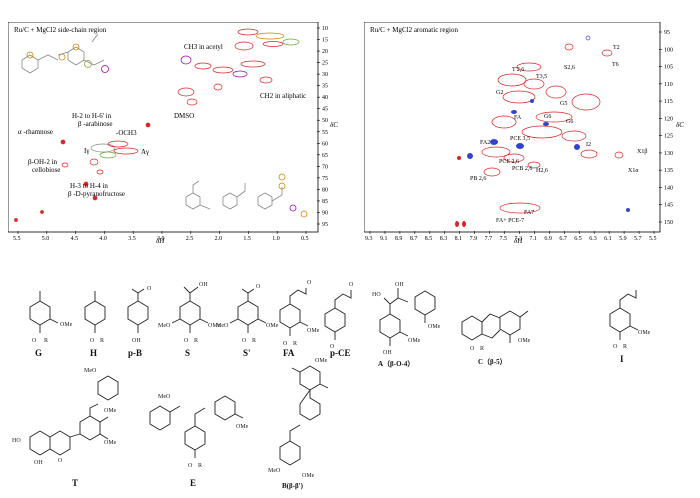 The width and height of the screenshot is (700, 498). What do you see at coordinates (668, 85) in the screenshot?
I see `right-y-tick-3: 110` at bounding box center [668, 85].